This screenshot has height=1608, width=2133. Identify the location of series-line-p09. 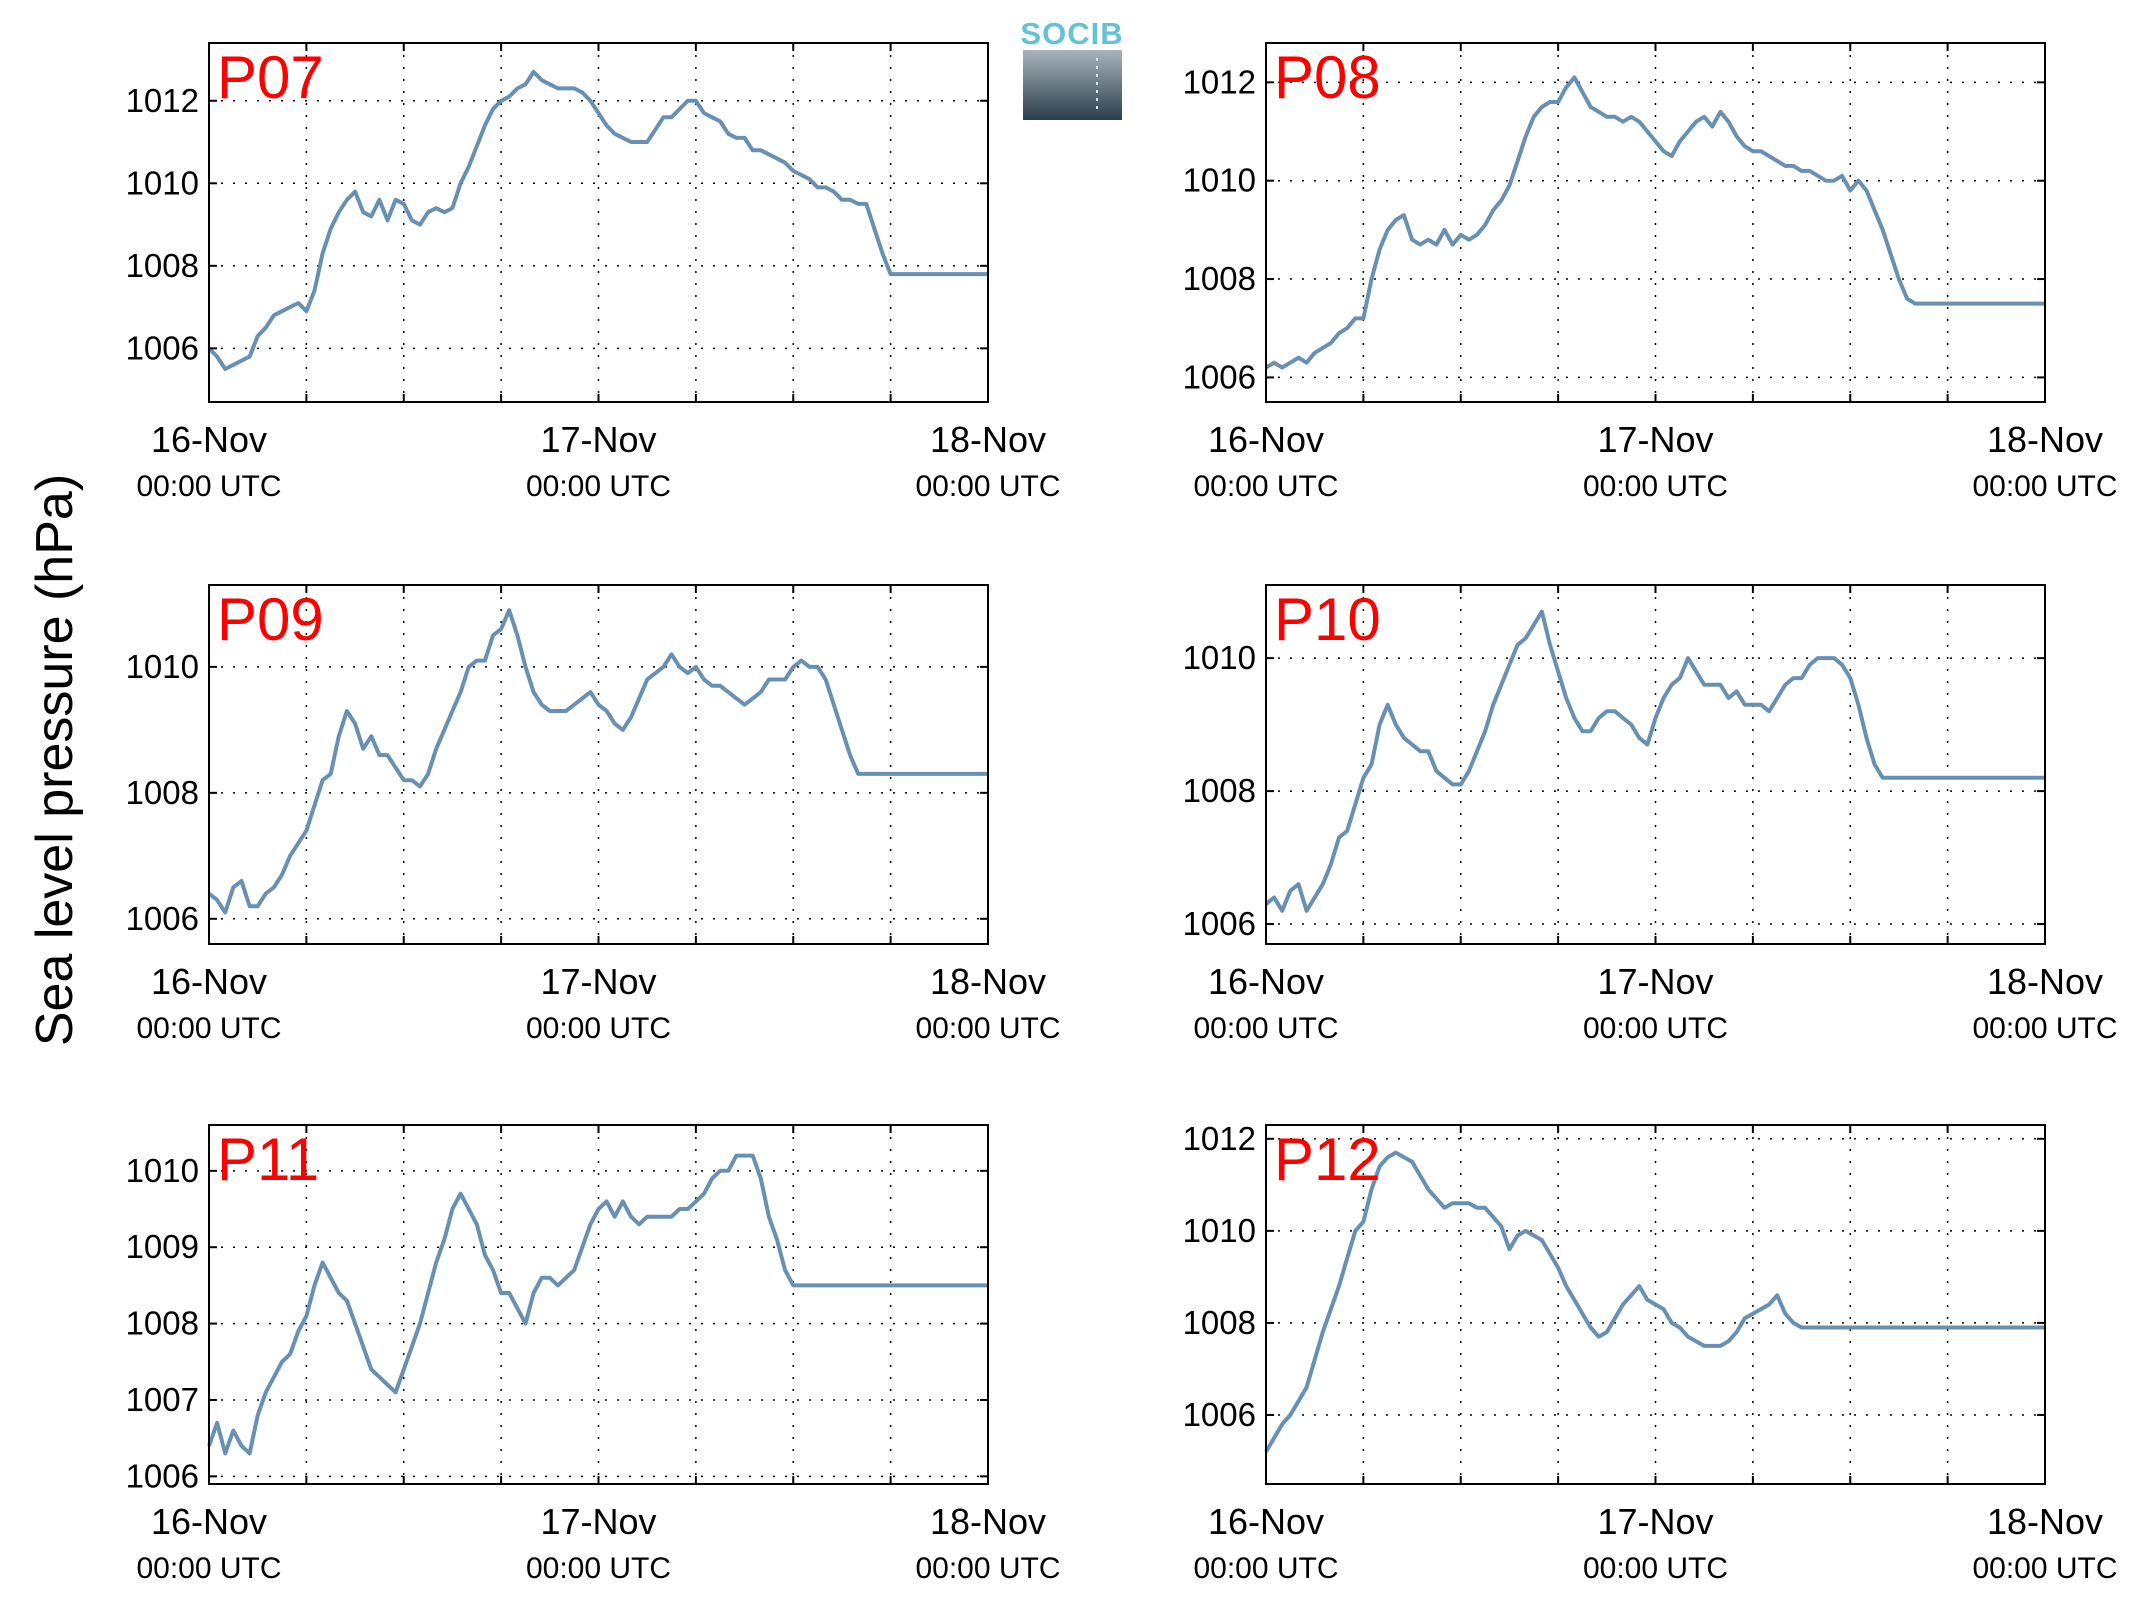
(597, 761).